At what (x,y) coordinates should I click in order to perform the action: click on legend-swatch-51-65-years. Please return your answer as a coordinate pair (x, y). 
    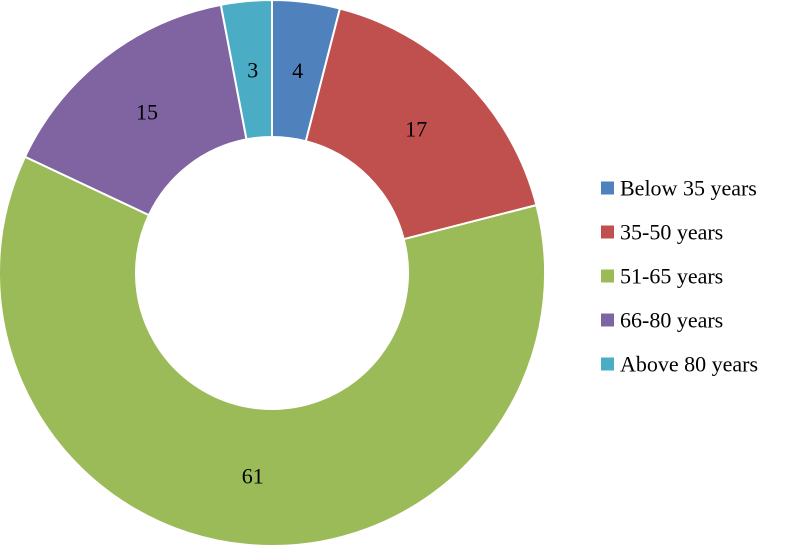
    Looking at the image, I should click on (607, 276).